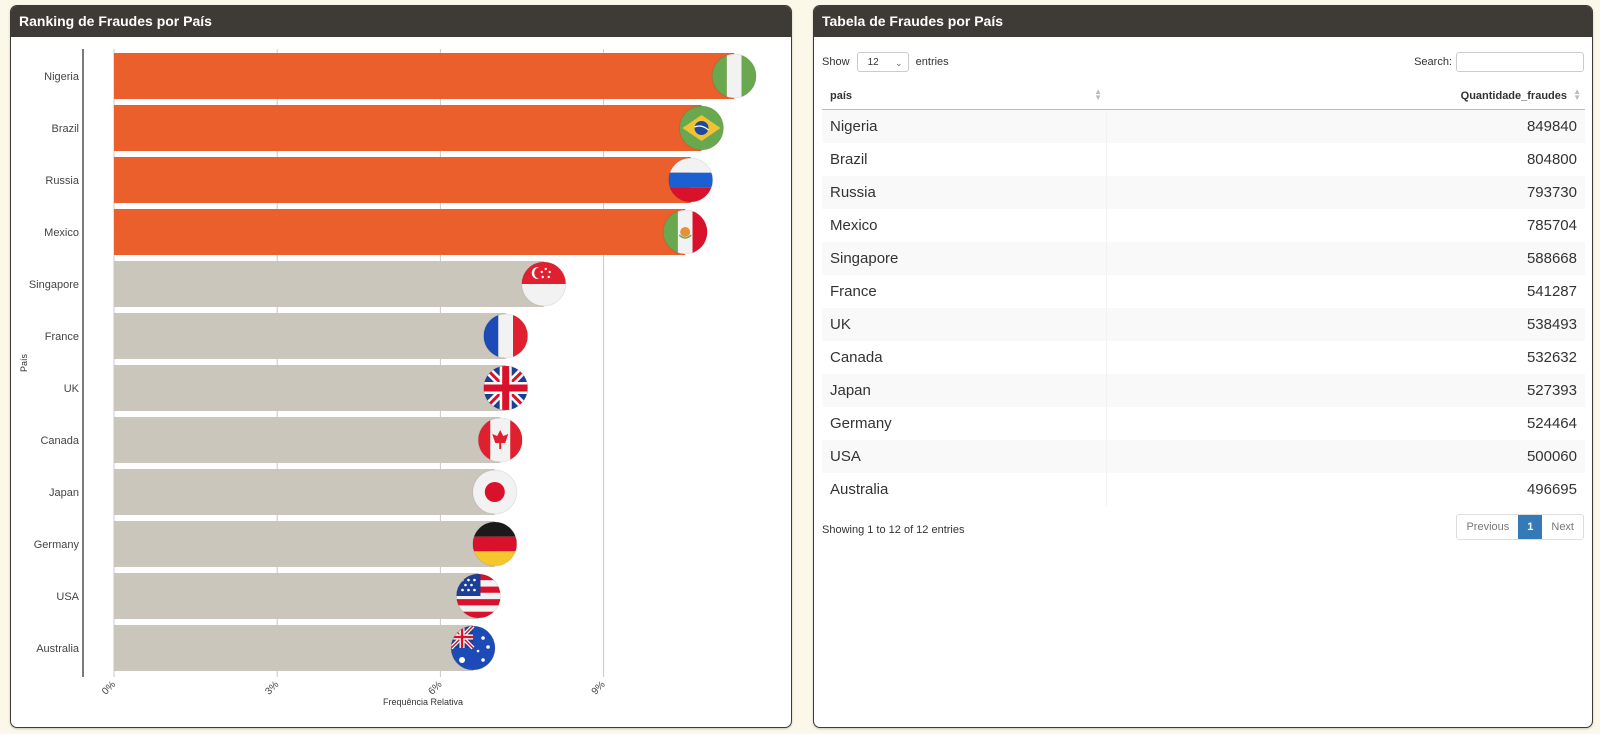 The image size is (1600, 734). I want to click on y-tick-label: Russia, so click(62, 181).